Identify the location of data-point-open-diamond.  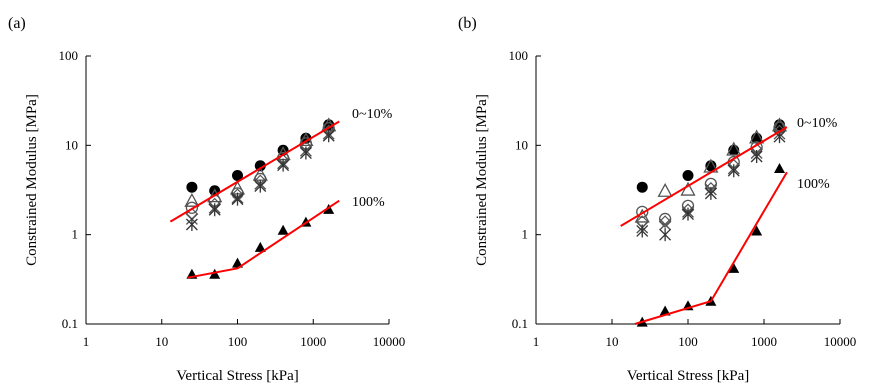
(665, 221).